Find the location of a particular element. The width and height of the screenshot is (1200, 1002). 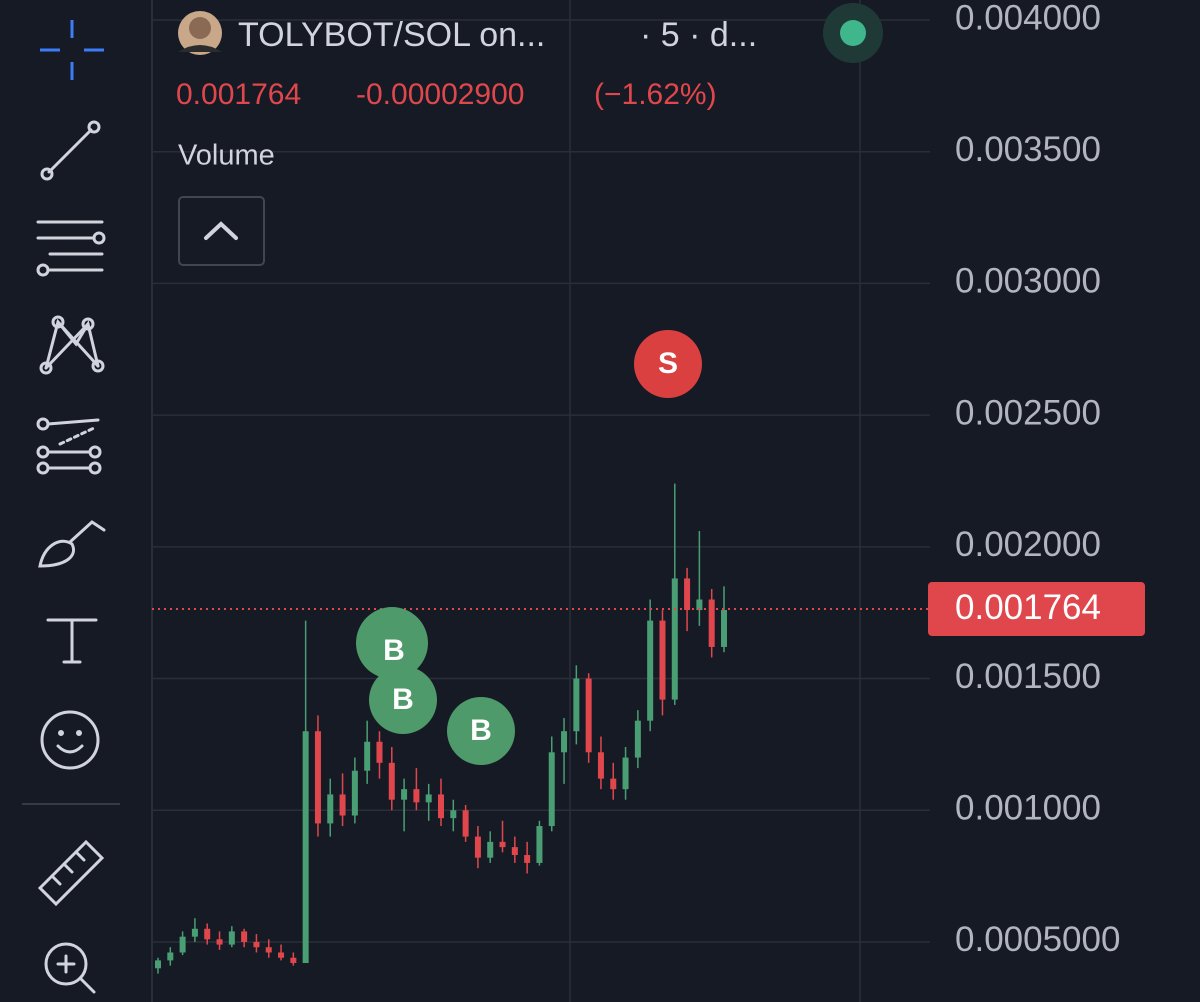

y-tick-label: 0.002000 is located at coordinates (1028, 544).